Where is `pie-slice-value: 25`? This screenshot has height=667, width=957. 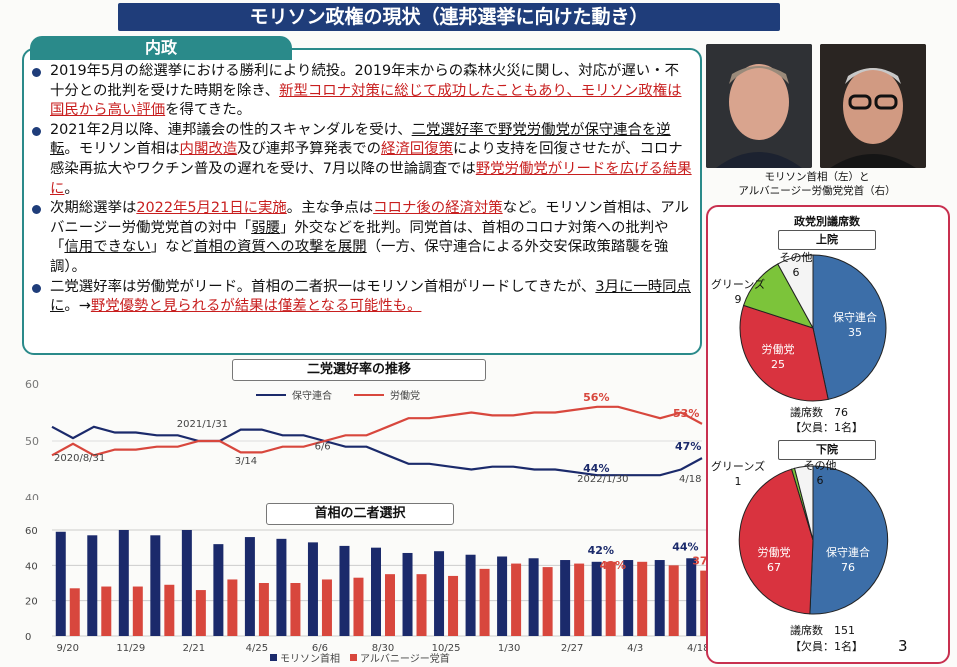
pie-slice-value: 25 is located at coordinates (778, 364).